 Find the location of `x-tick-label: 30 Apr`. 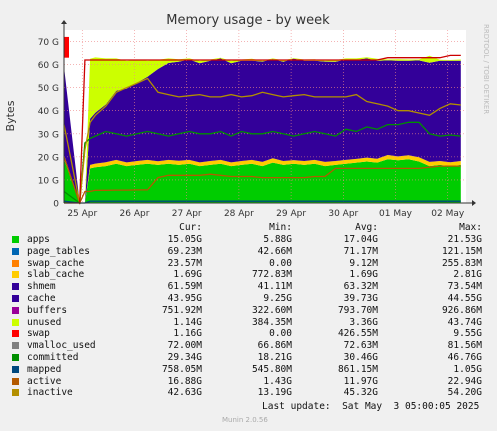

x-tick-label: 30 Apr is located at coordinates (343, 214).